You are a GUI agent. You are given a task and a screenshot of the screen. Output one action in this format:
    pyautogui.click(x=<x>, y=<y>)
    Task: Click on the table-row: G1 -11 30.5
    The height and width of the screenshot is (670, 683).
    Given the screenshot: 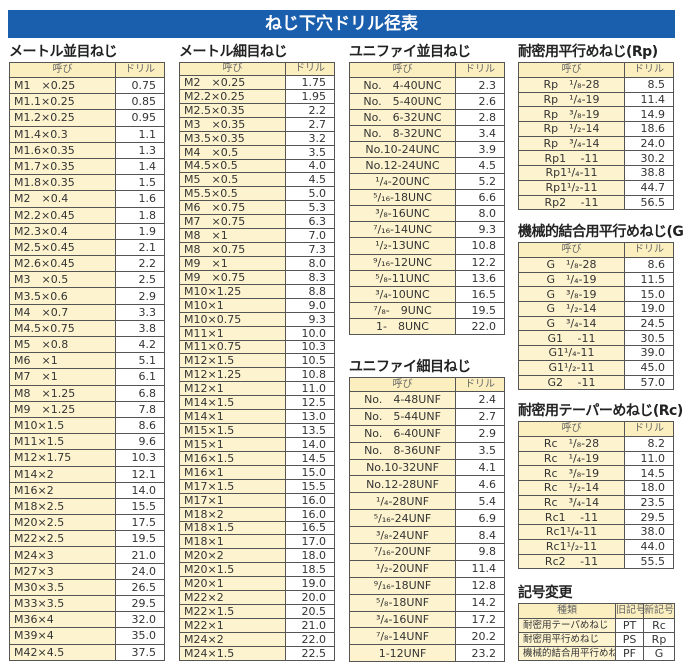 What is the action you would take?
    pyautogui.click(x=596, y=338)
    